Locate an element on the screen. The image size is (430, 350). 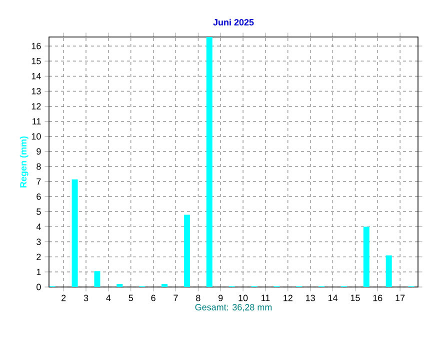
chart-title: Juni 2025 is located at coordinates (233, 22).